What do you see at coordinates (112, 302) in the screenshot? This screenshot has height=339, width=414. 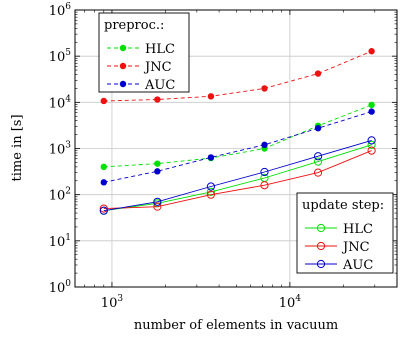 I see `x-tick-label: 103` at bounding box center [112, 302].